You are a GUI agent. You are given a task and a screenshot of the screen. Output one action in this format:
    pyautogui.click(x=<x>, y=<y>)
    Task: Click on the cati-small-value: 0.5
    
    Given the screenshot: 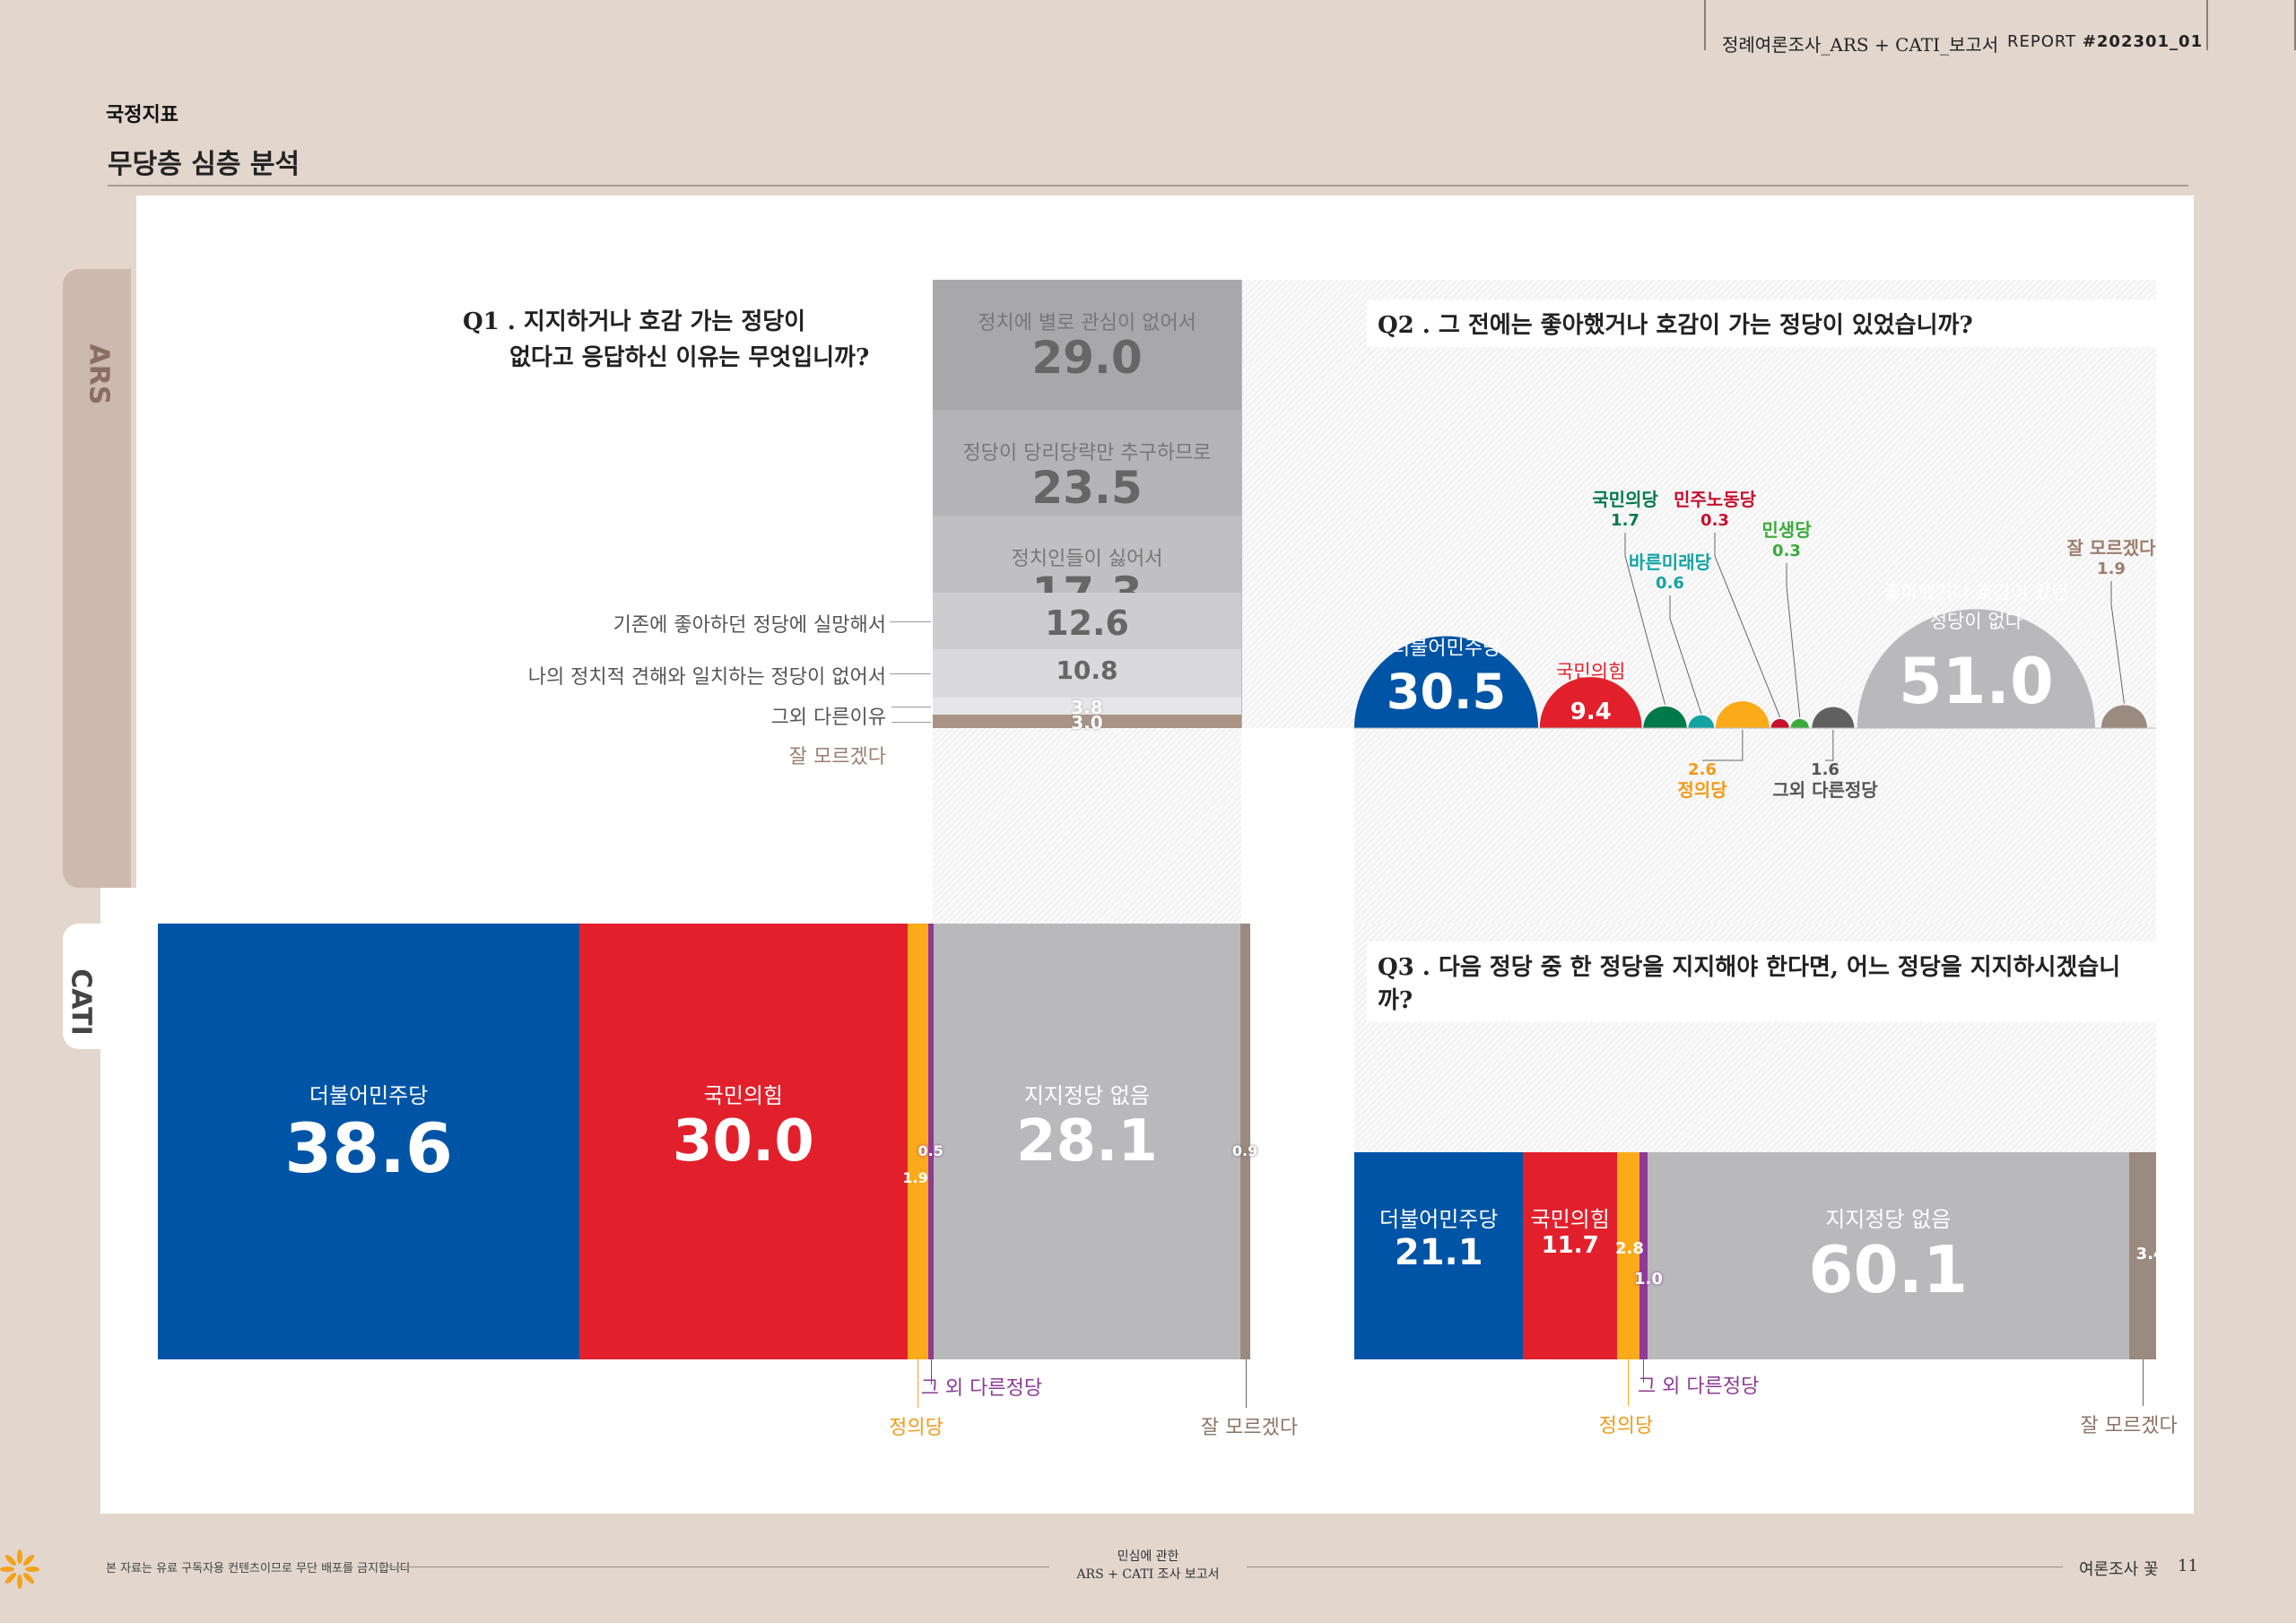 What is the action you would take?
    pyautogui.click(x=931, y=1150)
    